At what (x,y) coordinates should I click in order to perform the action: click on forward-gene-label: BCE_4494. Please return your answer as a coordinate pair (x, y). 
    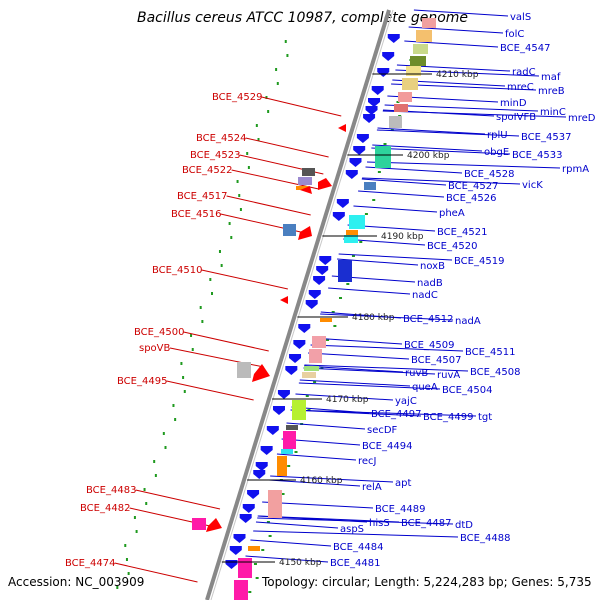
    Looking at the image, I should click on (387, 446).